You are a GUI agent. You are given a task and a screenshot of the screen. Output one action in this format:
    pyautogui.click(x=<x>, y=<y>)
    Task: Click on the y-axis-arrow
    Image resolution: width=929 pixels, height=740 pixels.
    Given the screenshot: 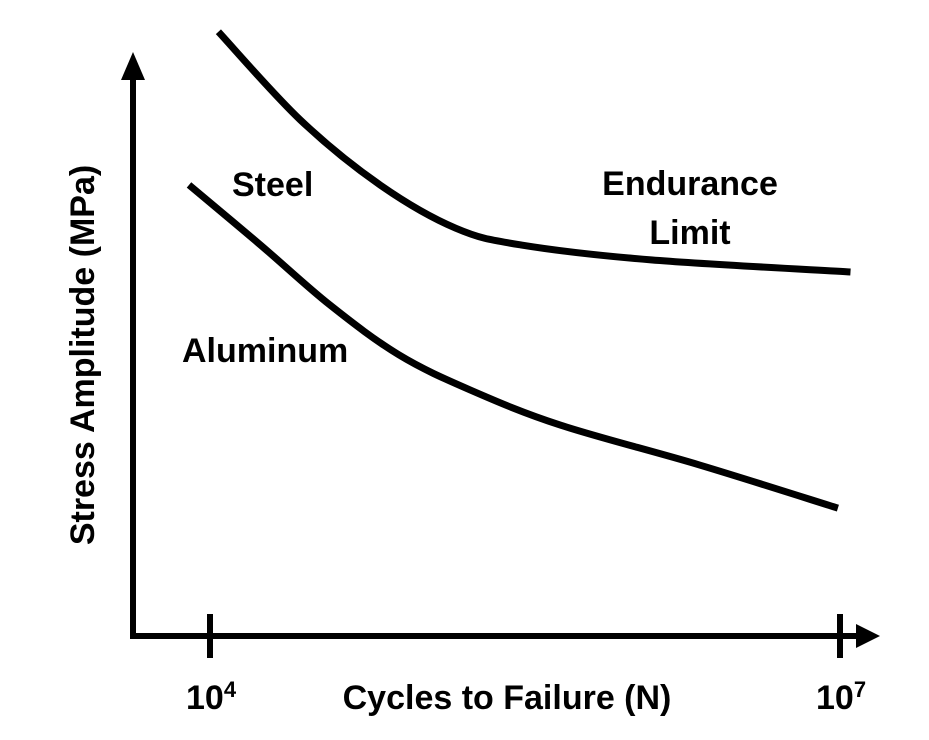 What is the action you would take?
    pyautogui.click(x=133, y=66)
    